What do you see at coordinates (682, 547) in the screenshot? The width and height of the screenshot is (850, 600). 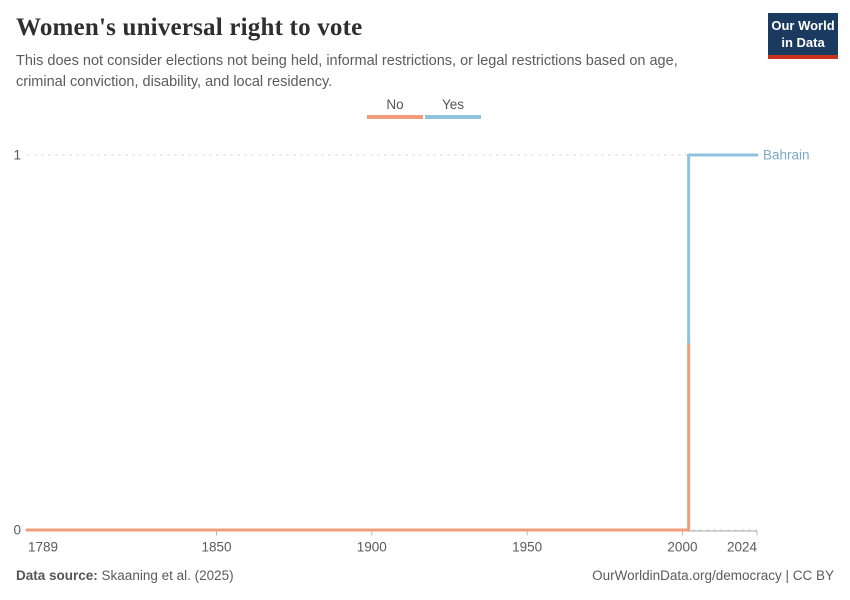 I see `x-tick-label-2000: 2000` at bounding box center [682, 547].